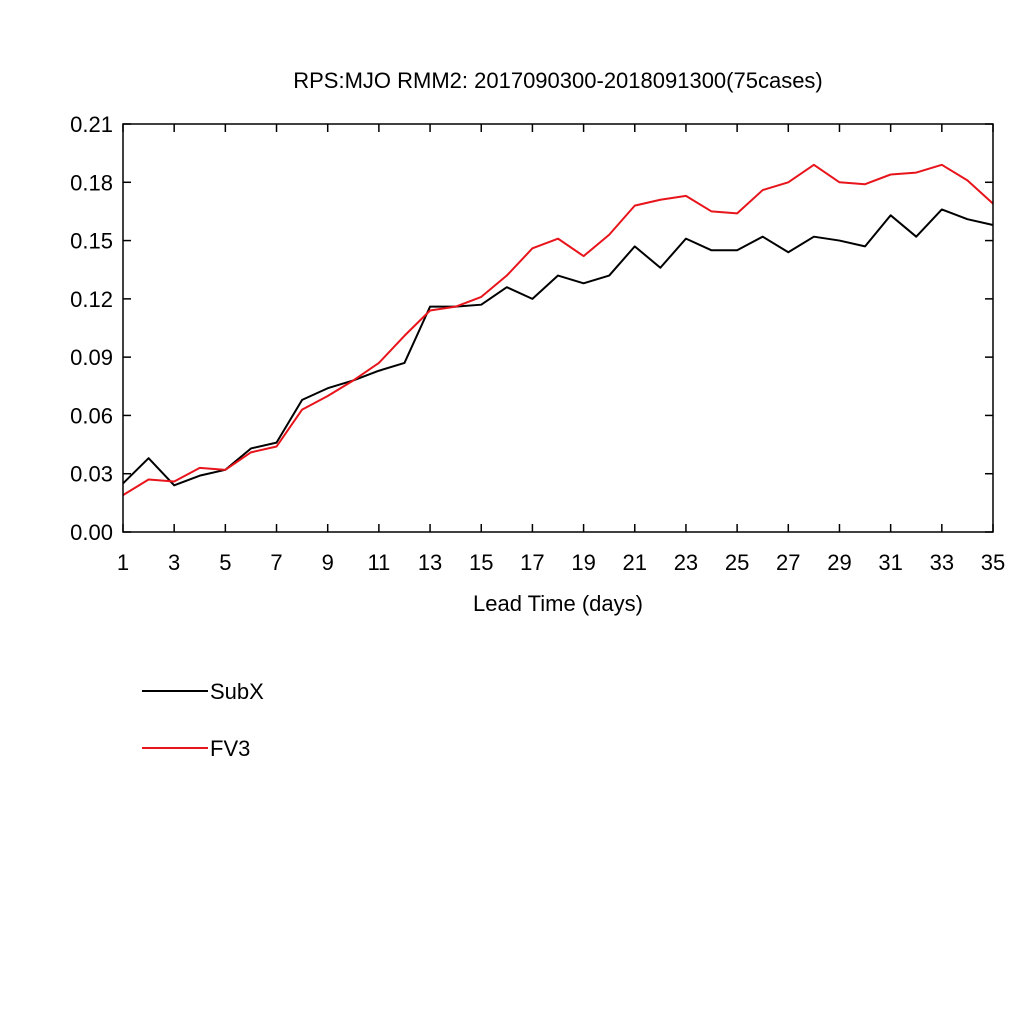 This screenshot has width=1024, height=1024. Describe the element at coordinates (225, 562) in the screenshot. I see `x-tick-label: 5` at that location.